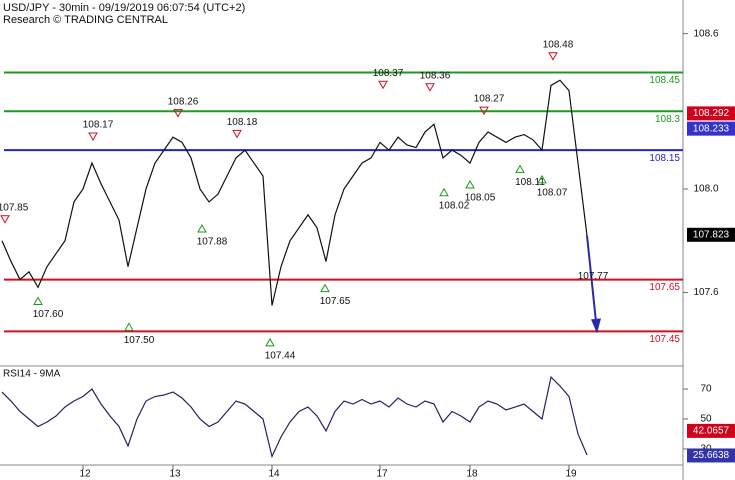  Describe the element at coordinates (382, 474) in the screenshot. I see `x-tick-label: 17` at that location.